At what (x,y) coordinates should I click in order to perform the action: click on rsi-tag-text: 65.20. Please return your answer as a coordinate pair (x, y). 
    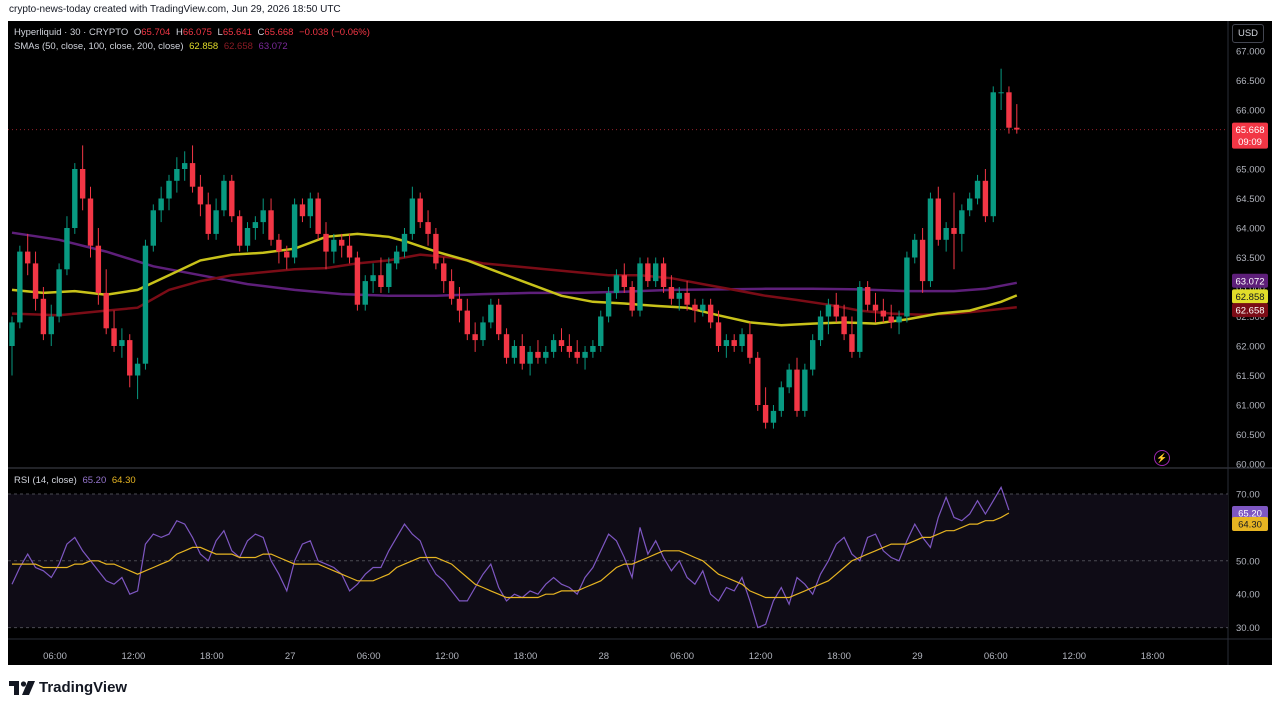
    Looking at the image, I should click on (1250, 514).